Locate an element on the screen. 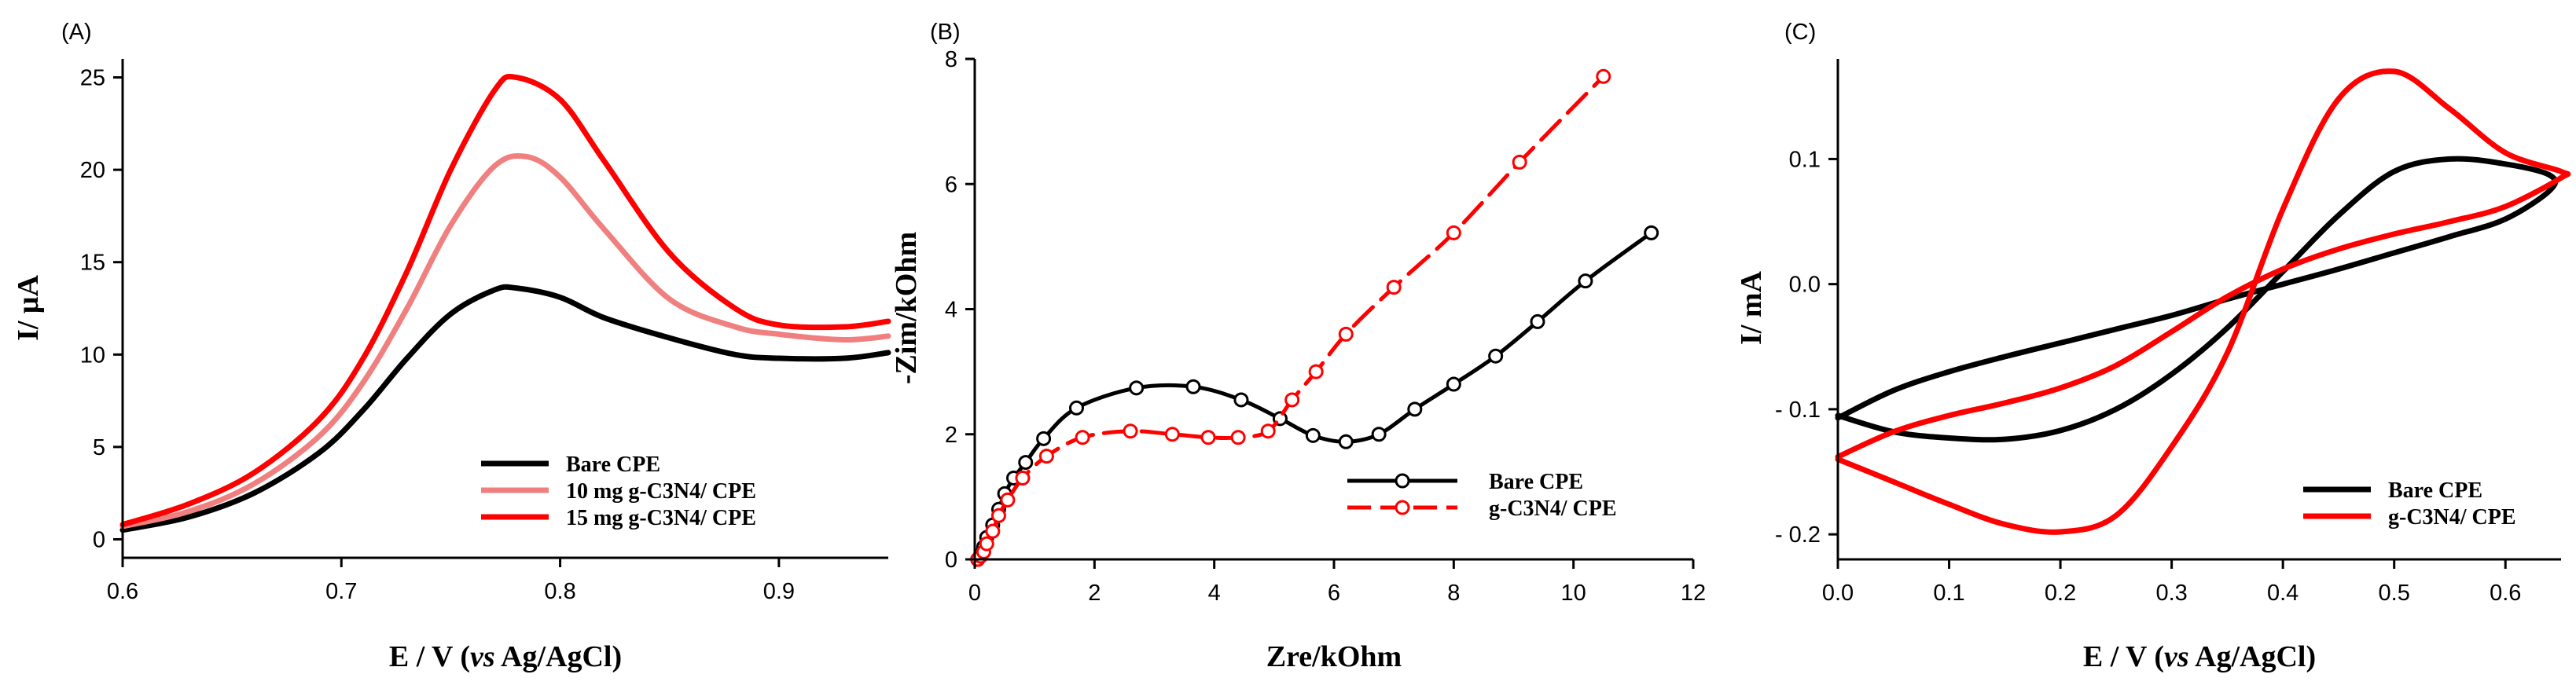 The width and height of the screenshot is (2576, 700). legend-label: 15 mg g-C3N4/ CPE is located at coordinates (661, 518).